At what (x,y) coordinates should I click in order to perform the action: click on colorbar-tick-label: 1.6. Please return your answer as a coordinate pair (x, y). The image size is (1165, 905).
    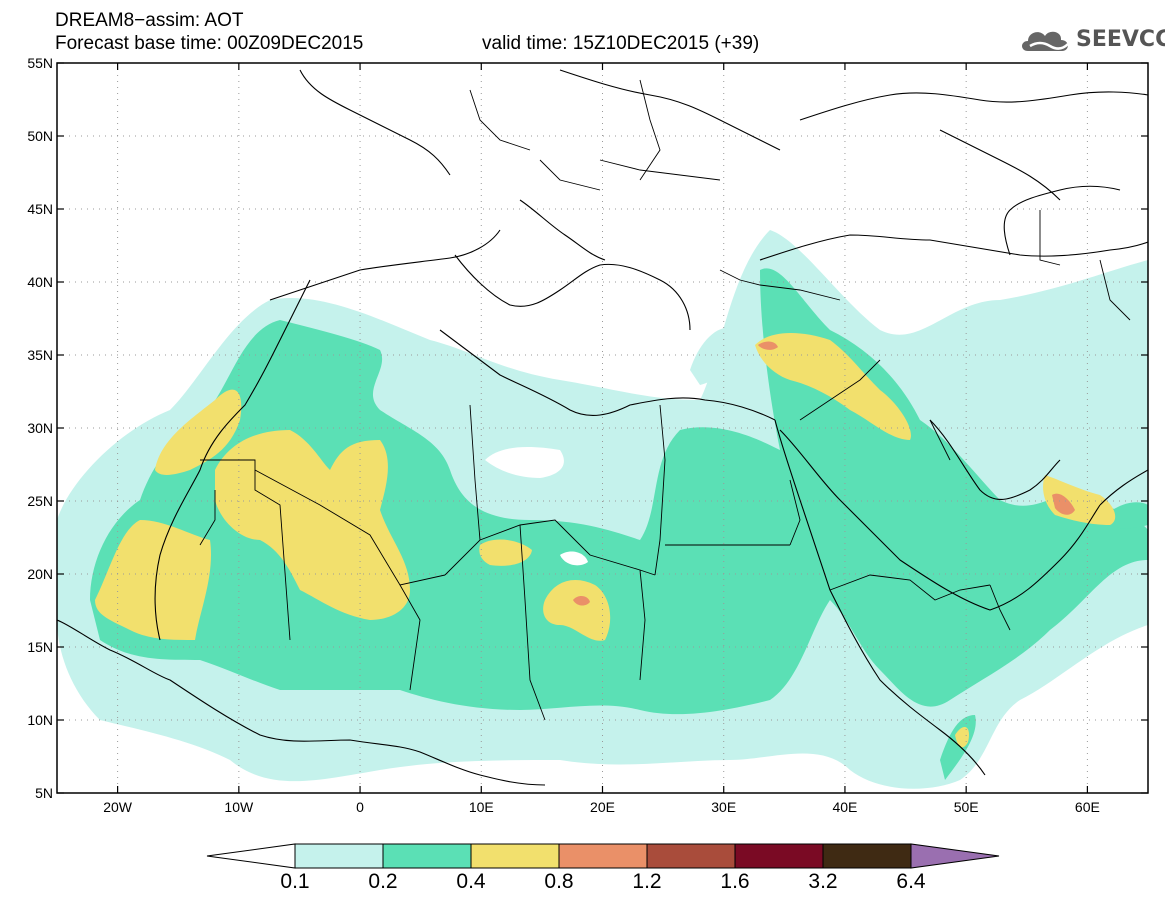
    Looking at the image, I should click on (735, 881).